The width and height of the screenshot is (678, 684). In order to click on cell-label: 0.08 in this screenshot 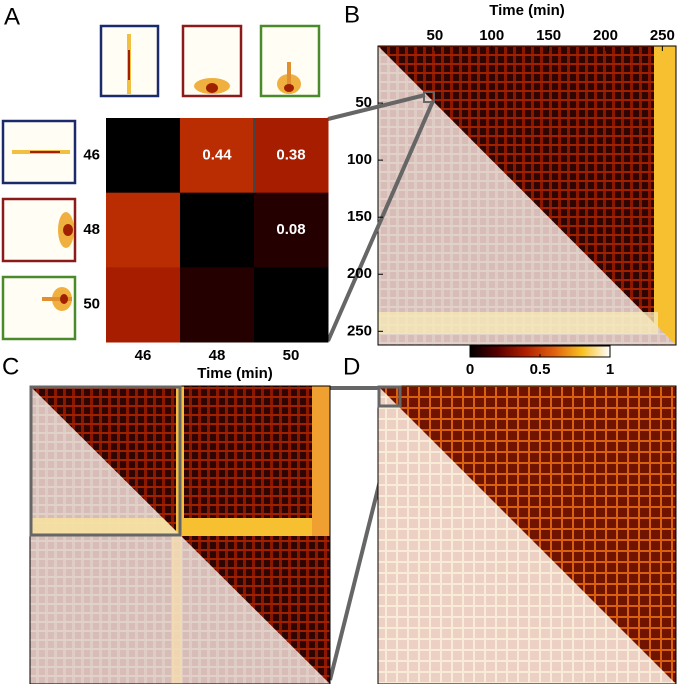, I will do `click(290, 229)`.